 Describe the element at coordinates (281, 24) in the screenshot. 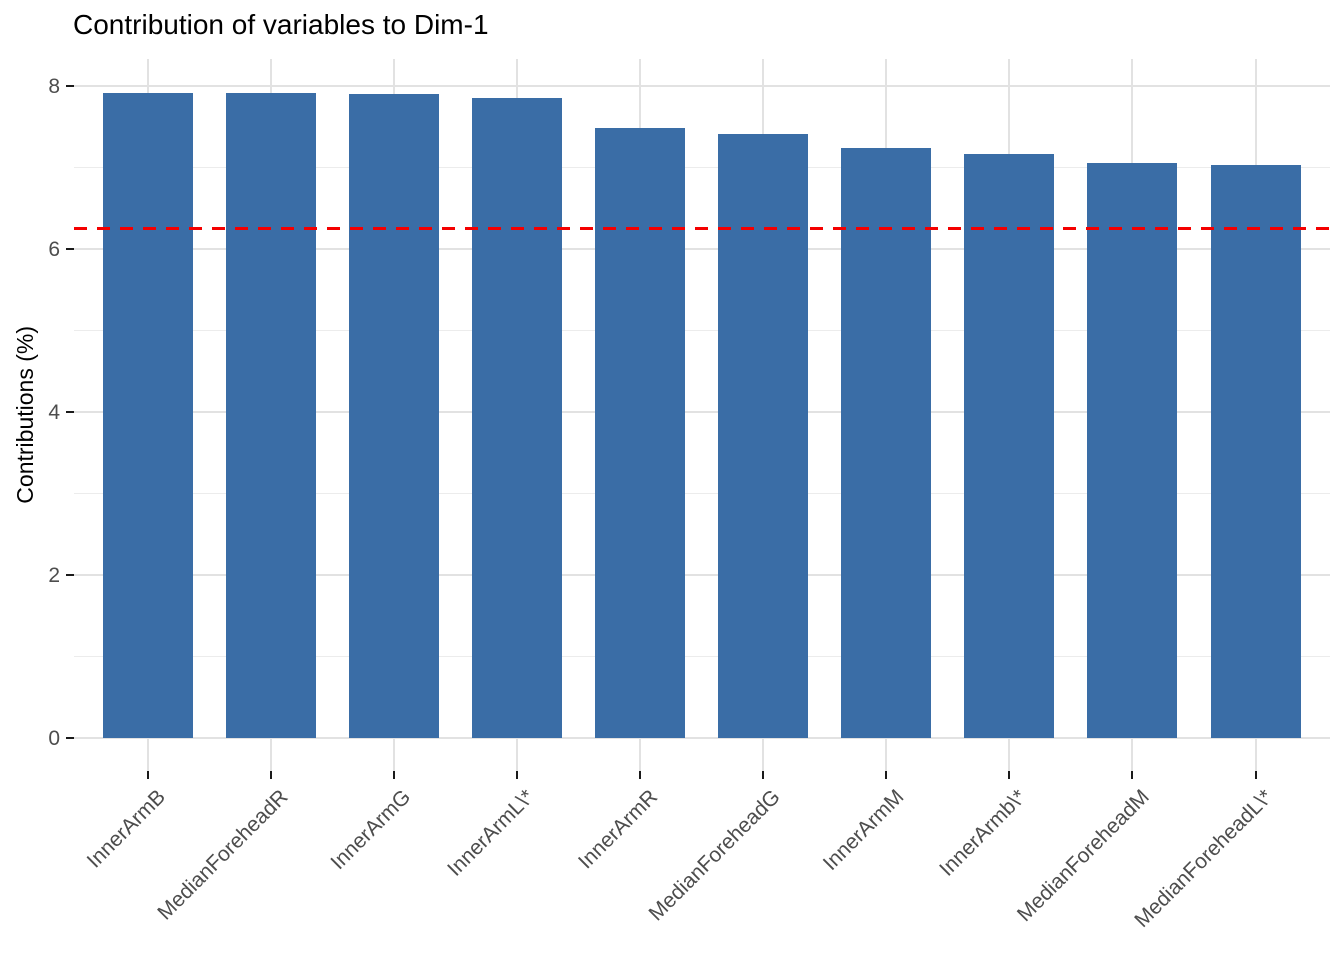

I see `chart-title: Contribution of variables to Dim-1` at that location.